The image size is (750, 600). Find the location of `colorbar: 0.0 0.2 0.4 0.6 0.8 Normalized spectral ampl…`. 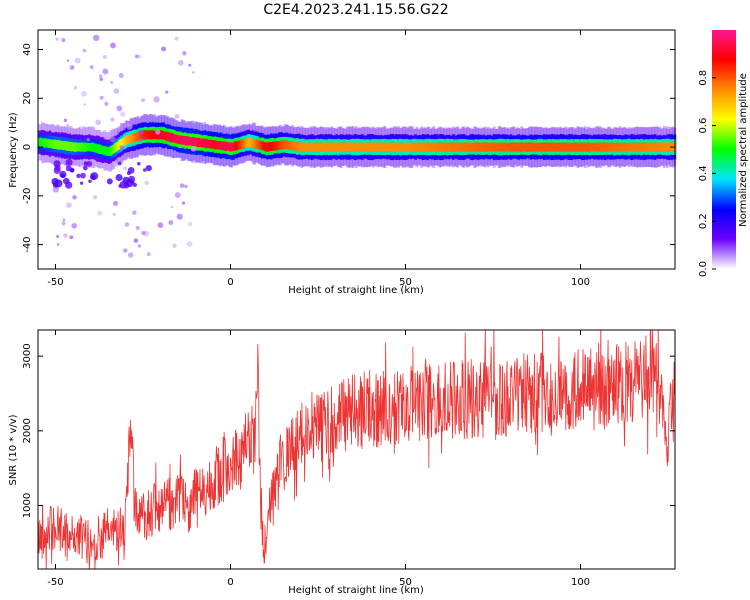

colorbar: 0.0 0.2 0.4 0.6 0.8 Normalized spectral ampl… is located at coordinates (723, 153).